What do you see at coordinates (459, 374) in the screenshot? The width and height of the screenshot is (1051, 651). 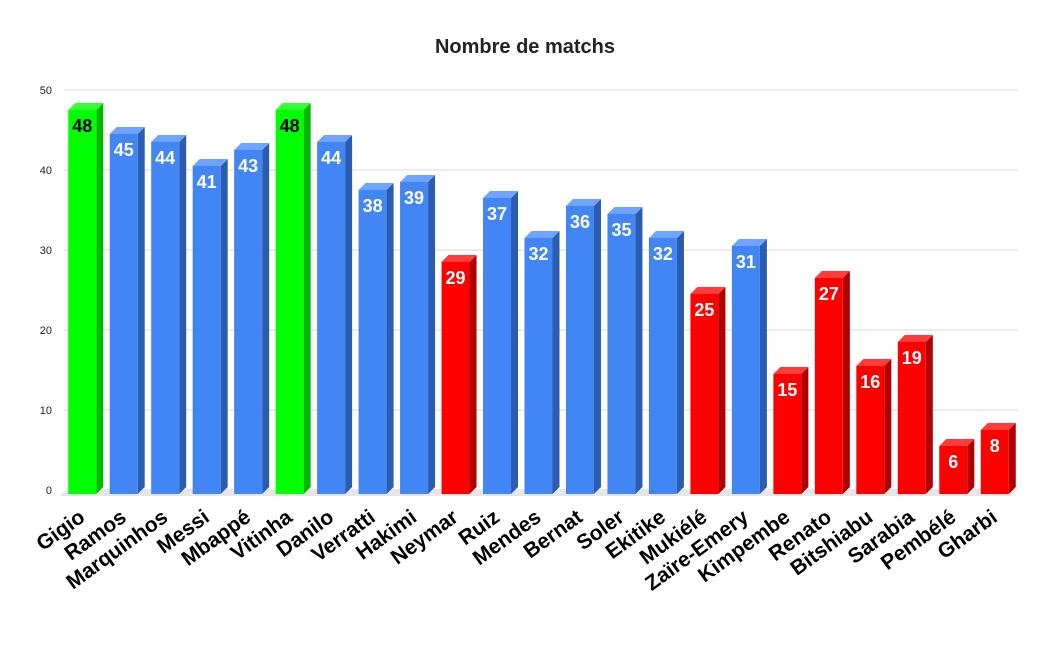 I see `bar-neymar: 29` at bounding box center [459, 374].